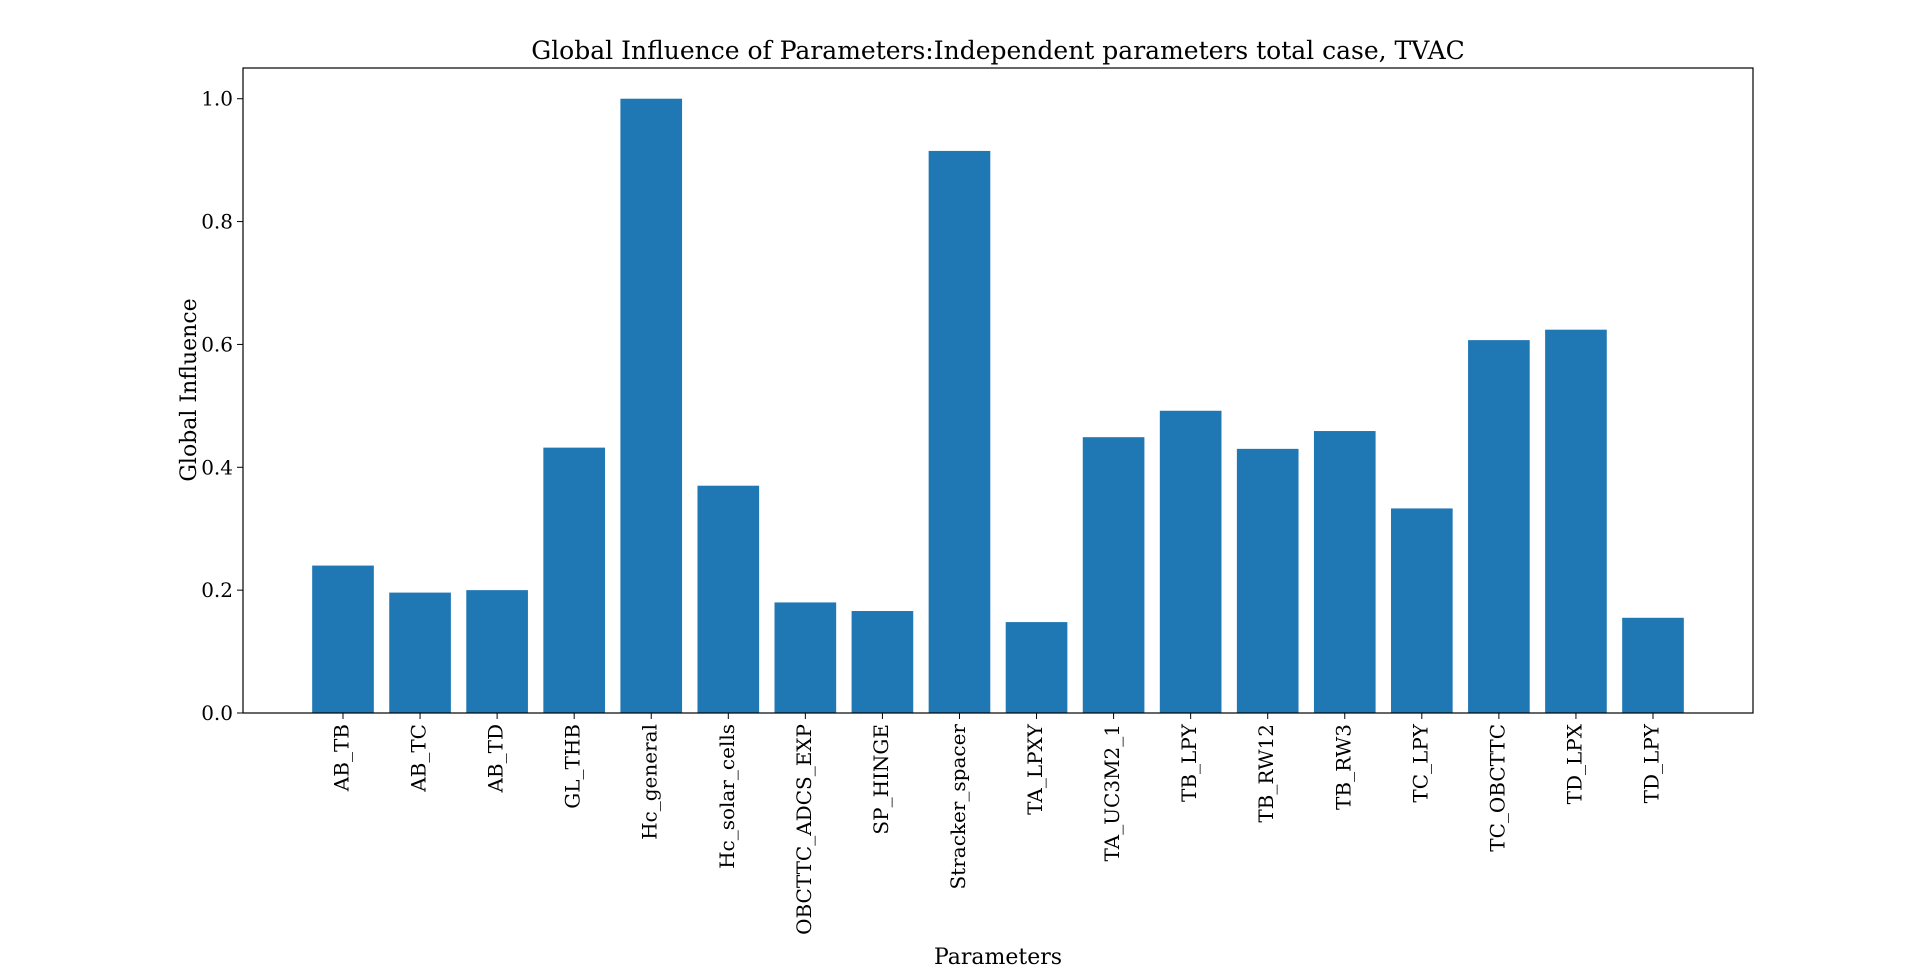 The height and width of the screenshot is (975, 1920). I want to click on x-tick-label: AB_TB, so click(342, 758).